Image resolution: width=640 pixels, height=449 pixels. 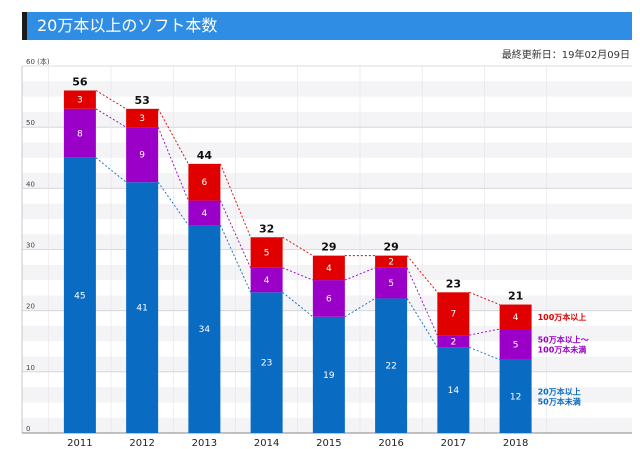 What do you see at coordinates (127, 25) in the screenshot?
I see `chart-title: 20万本以上のソフト本数` at bounding box center [127, 25].